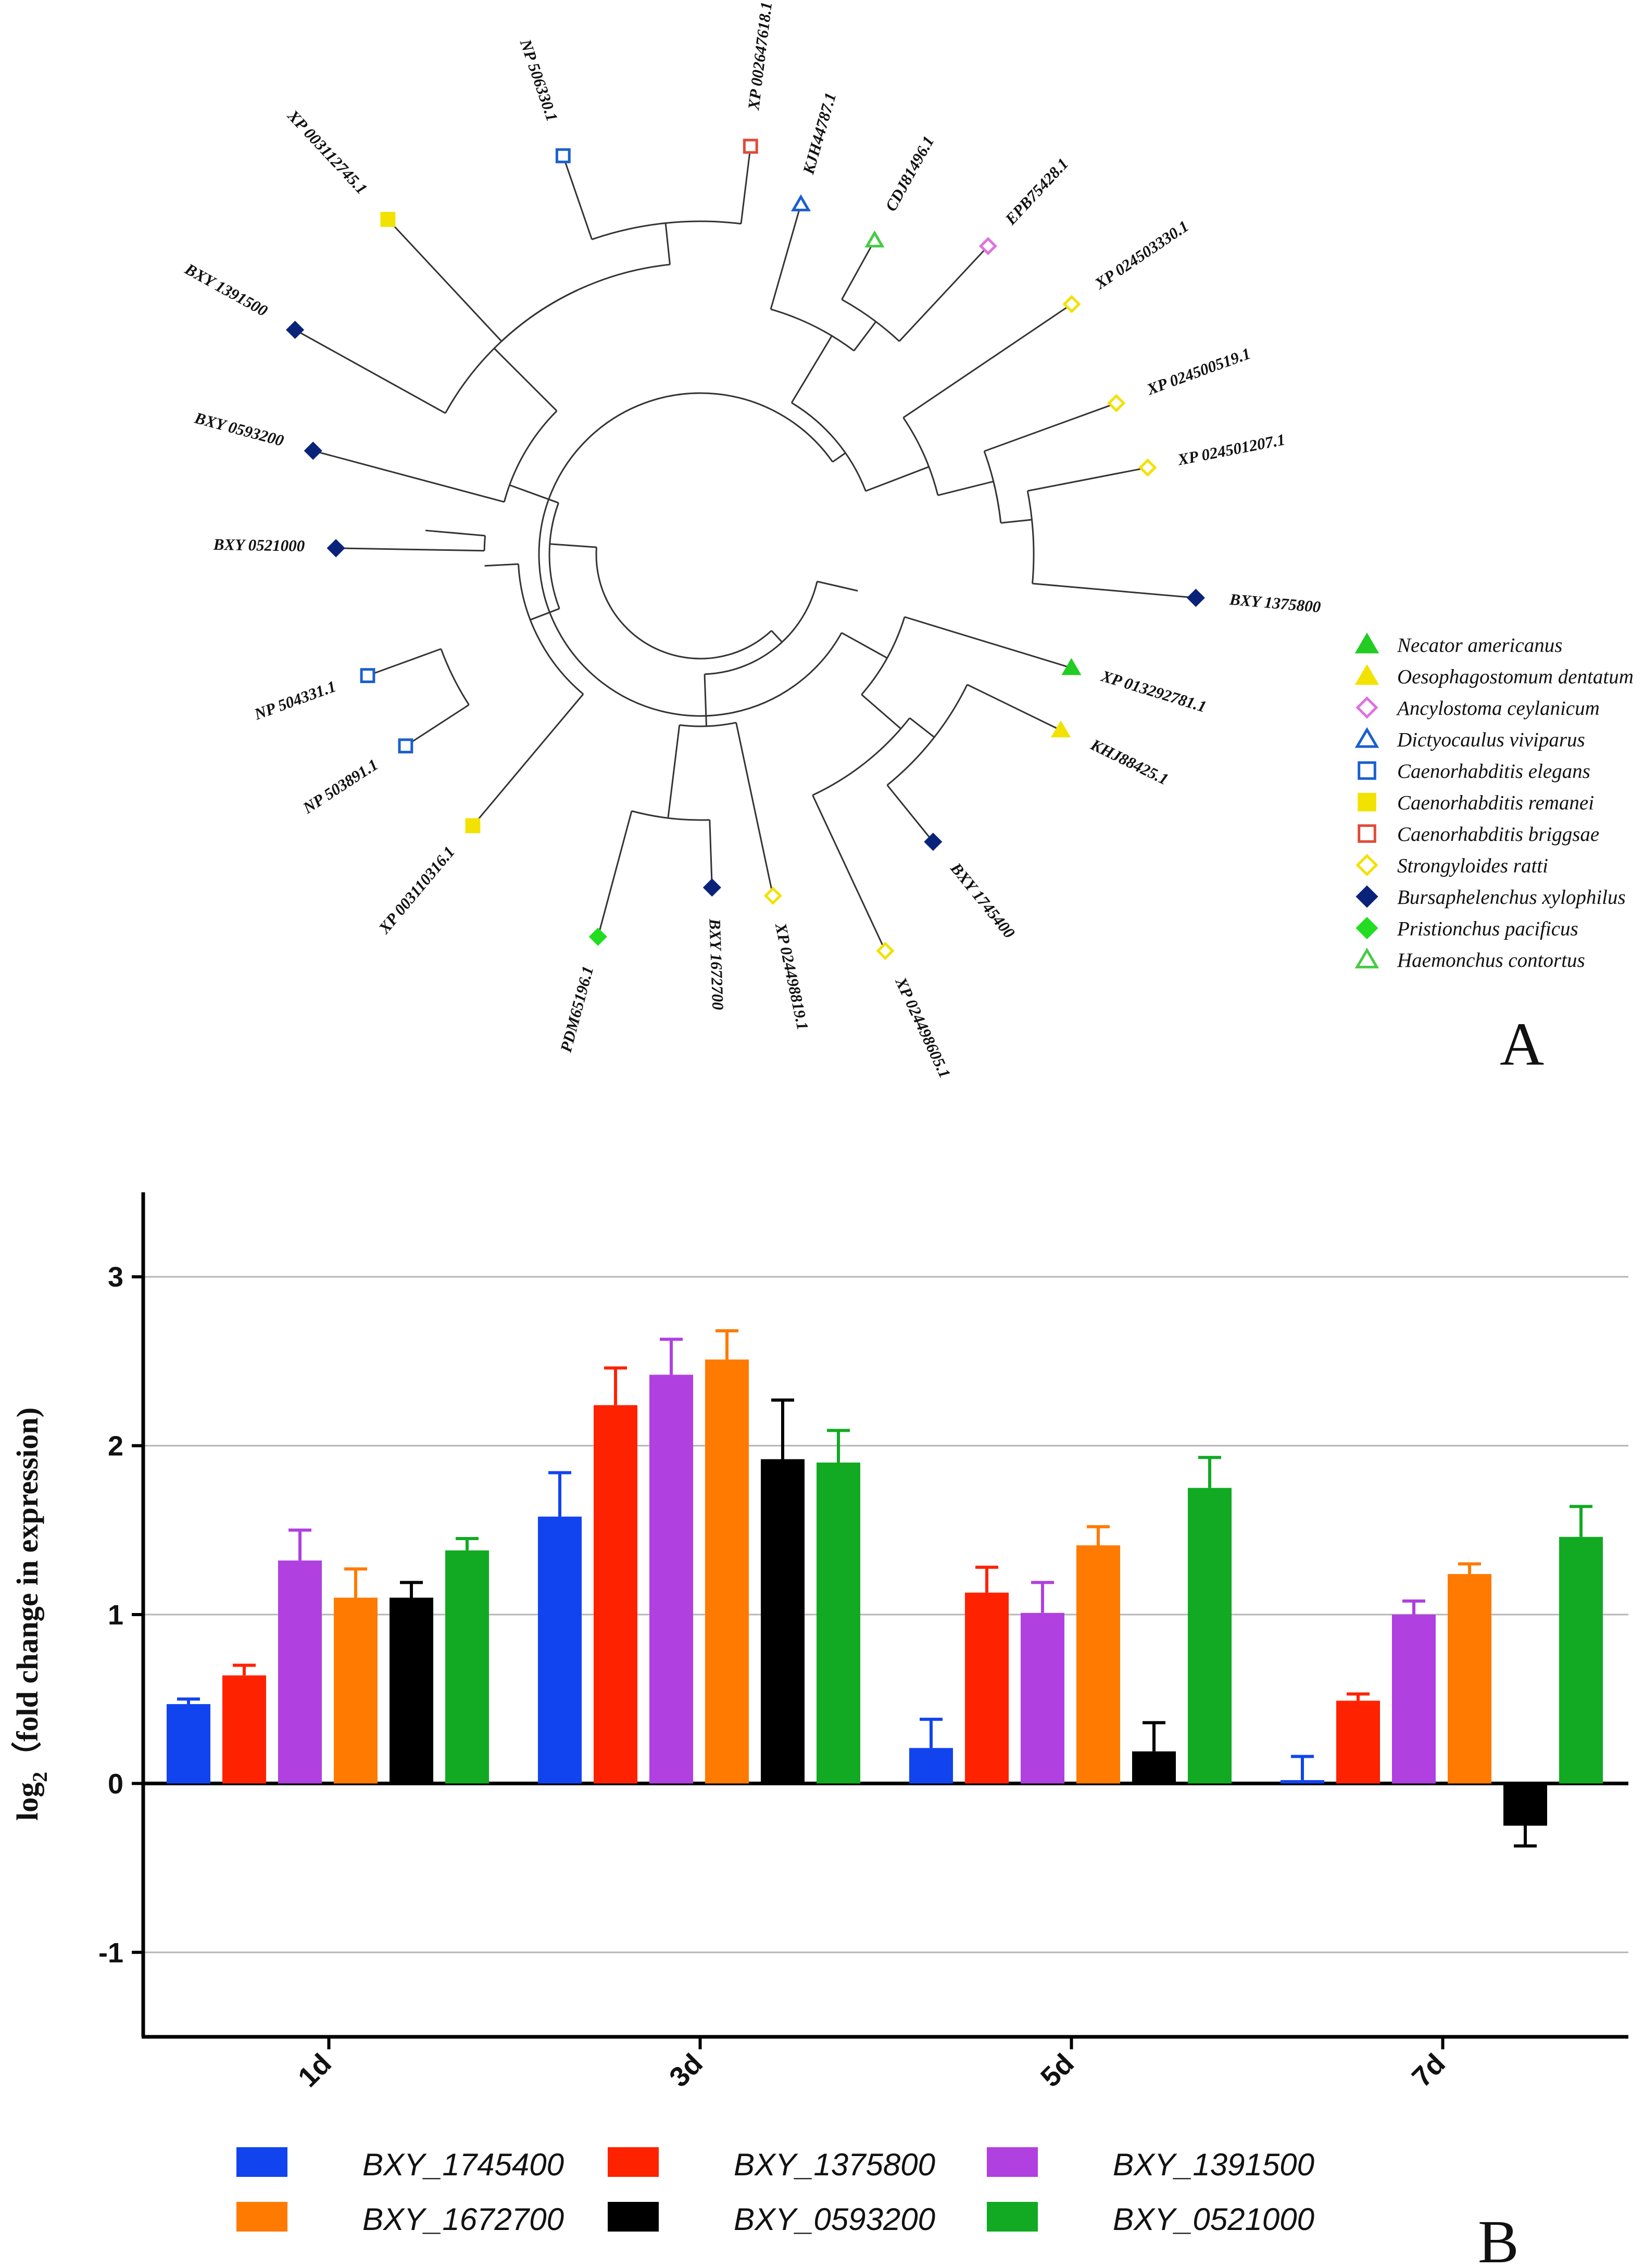  Describe the element at coordinates (31, 1614) in the screenshot. I see `y-axis-label: log2（fold change in expression)` at that location.